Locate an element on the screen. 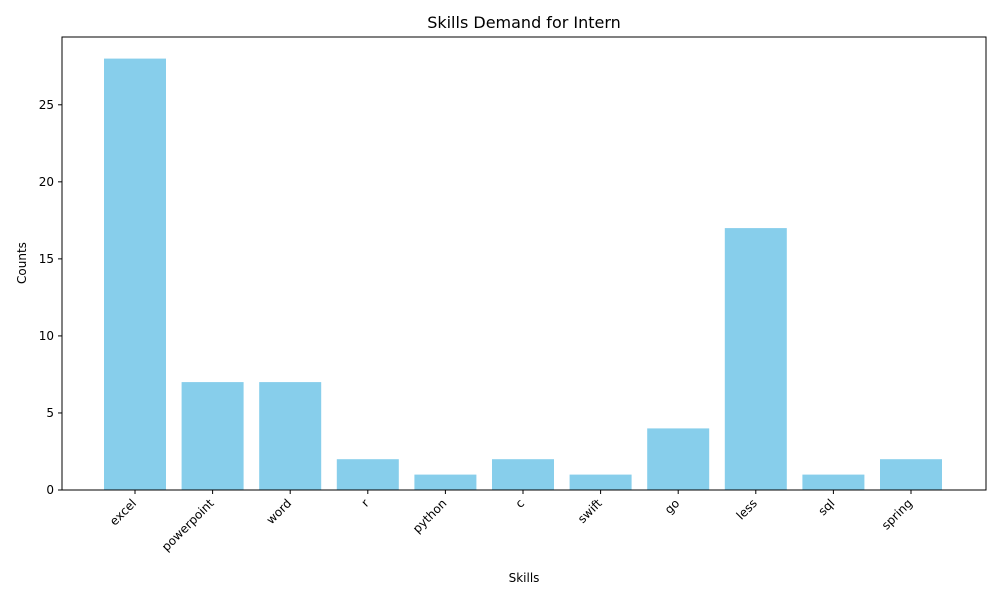 The image size is (1000, 600). x-axis-label: Skills is located at coordinates (524, 578).